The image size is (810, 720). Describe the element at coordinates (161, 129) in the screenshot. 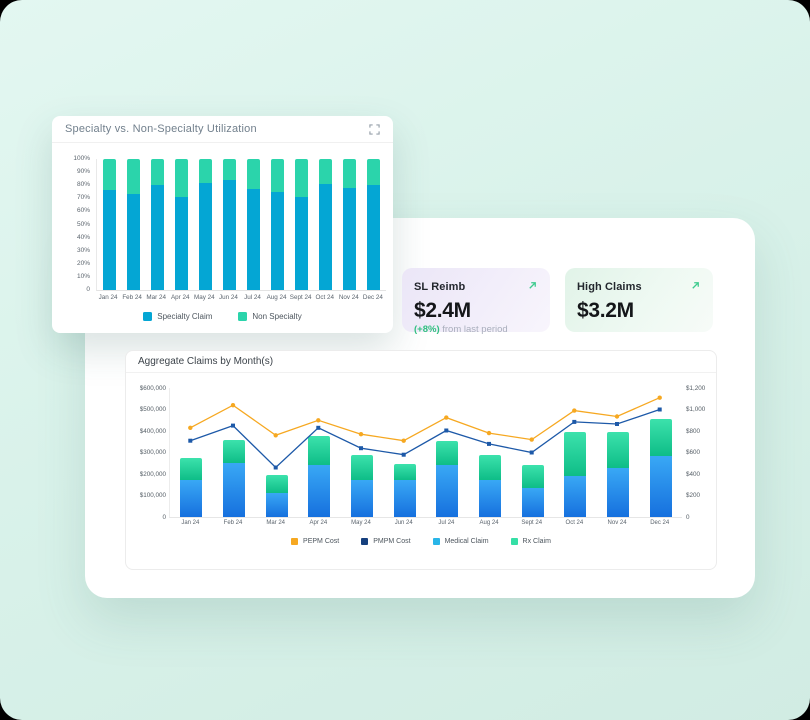

I see `utilization-card-title: Specialty vs. Non-Specialty Utilization` at that location.